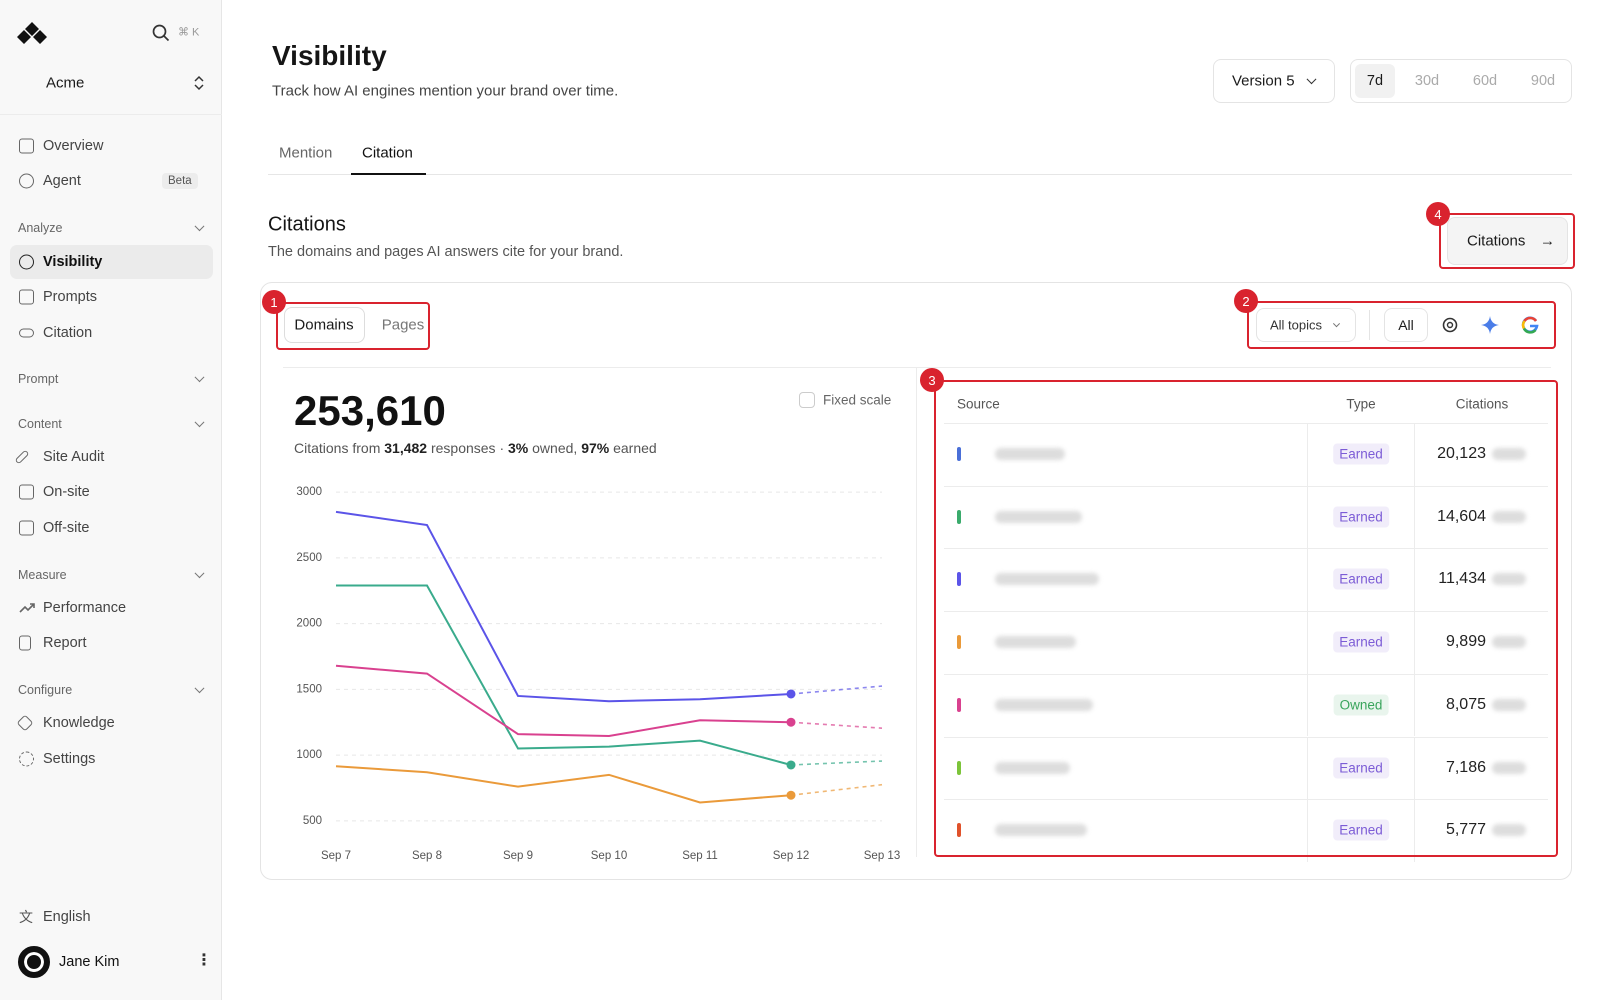  Describe the element at coordinates (32, 33) in the screenshot. I see `logo` at that location.